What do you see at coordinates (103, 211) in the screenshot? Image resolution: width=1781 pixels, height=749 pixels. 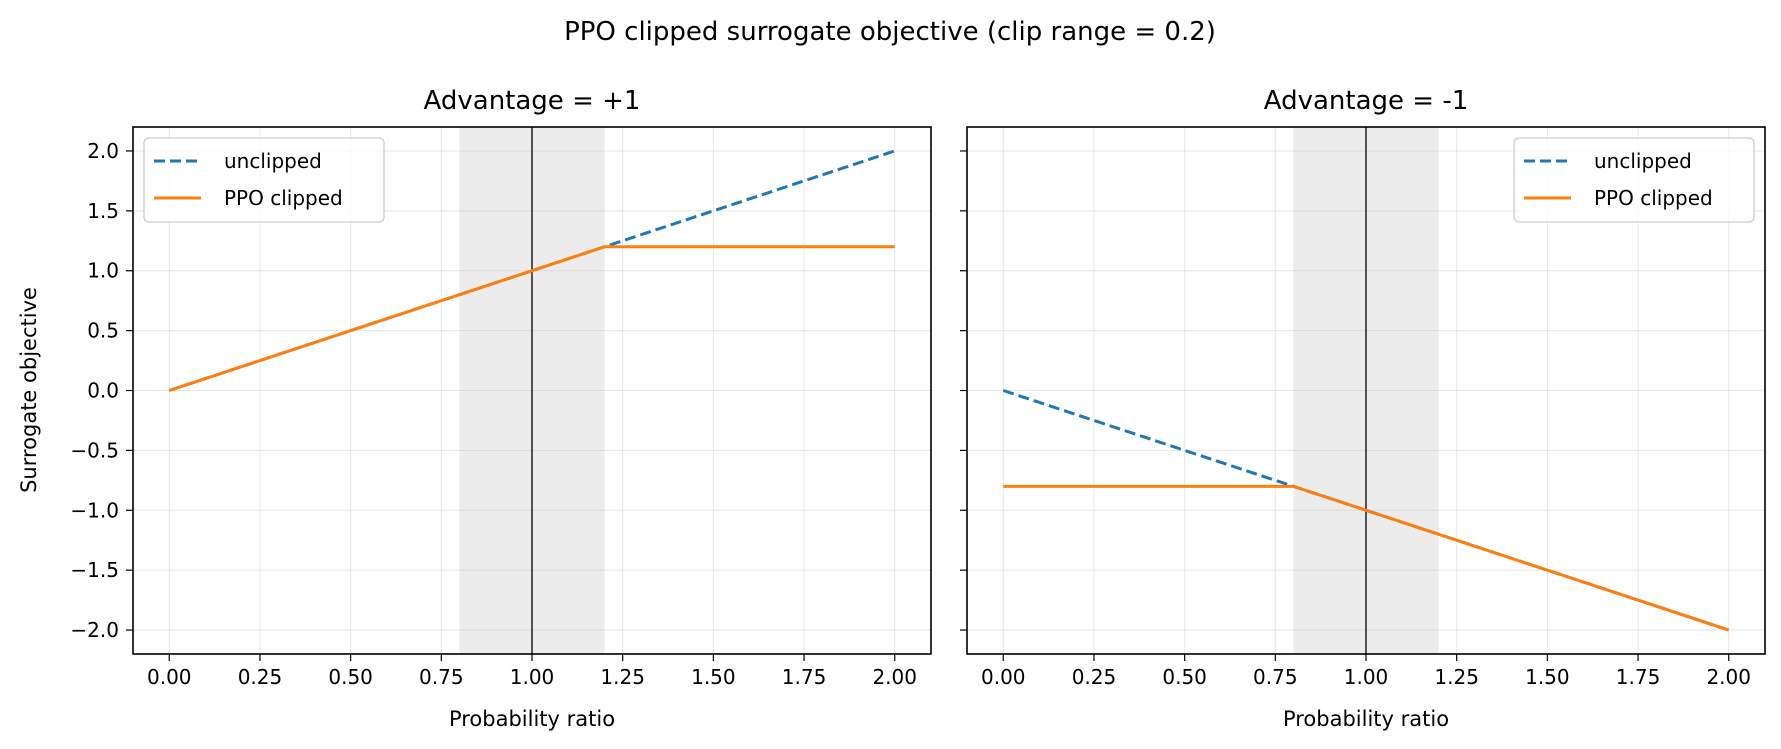 I see `y-tick-label: 1.5` at bounding box center [103, 211].